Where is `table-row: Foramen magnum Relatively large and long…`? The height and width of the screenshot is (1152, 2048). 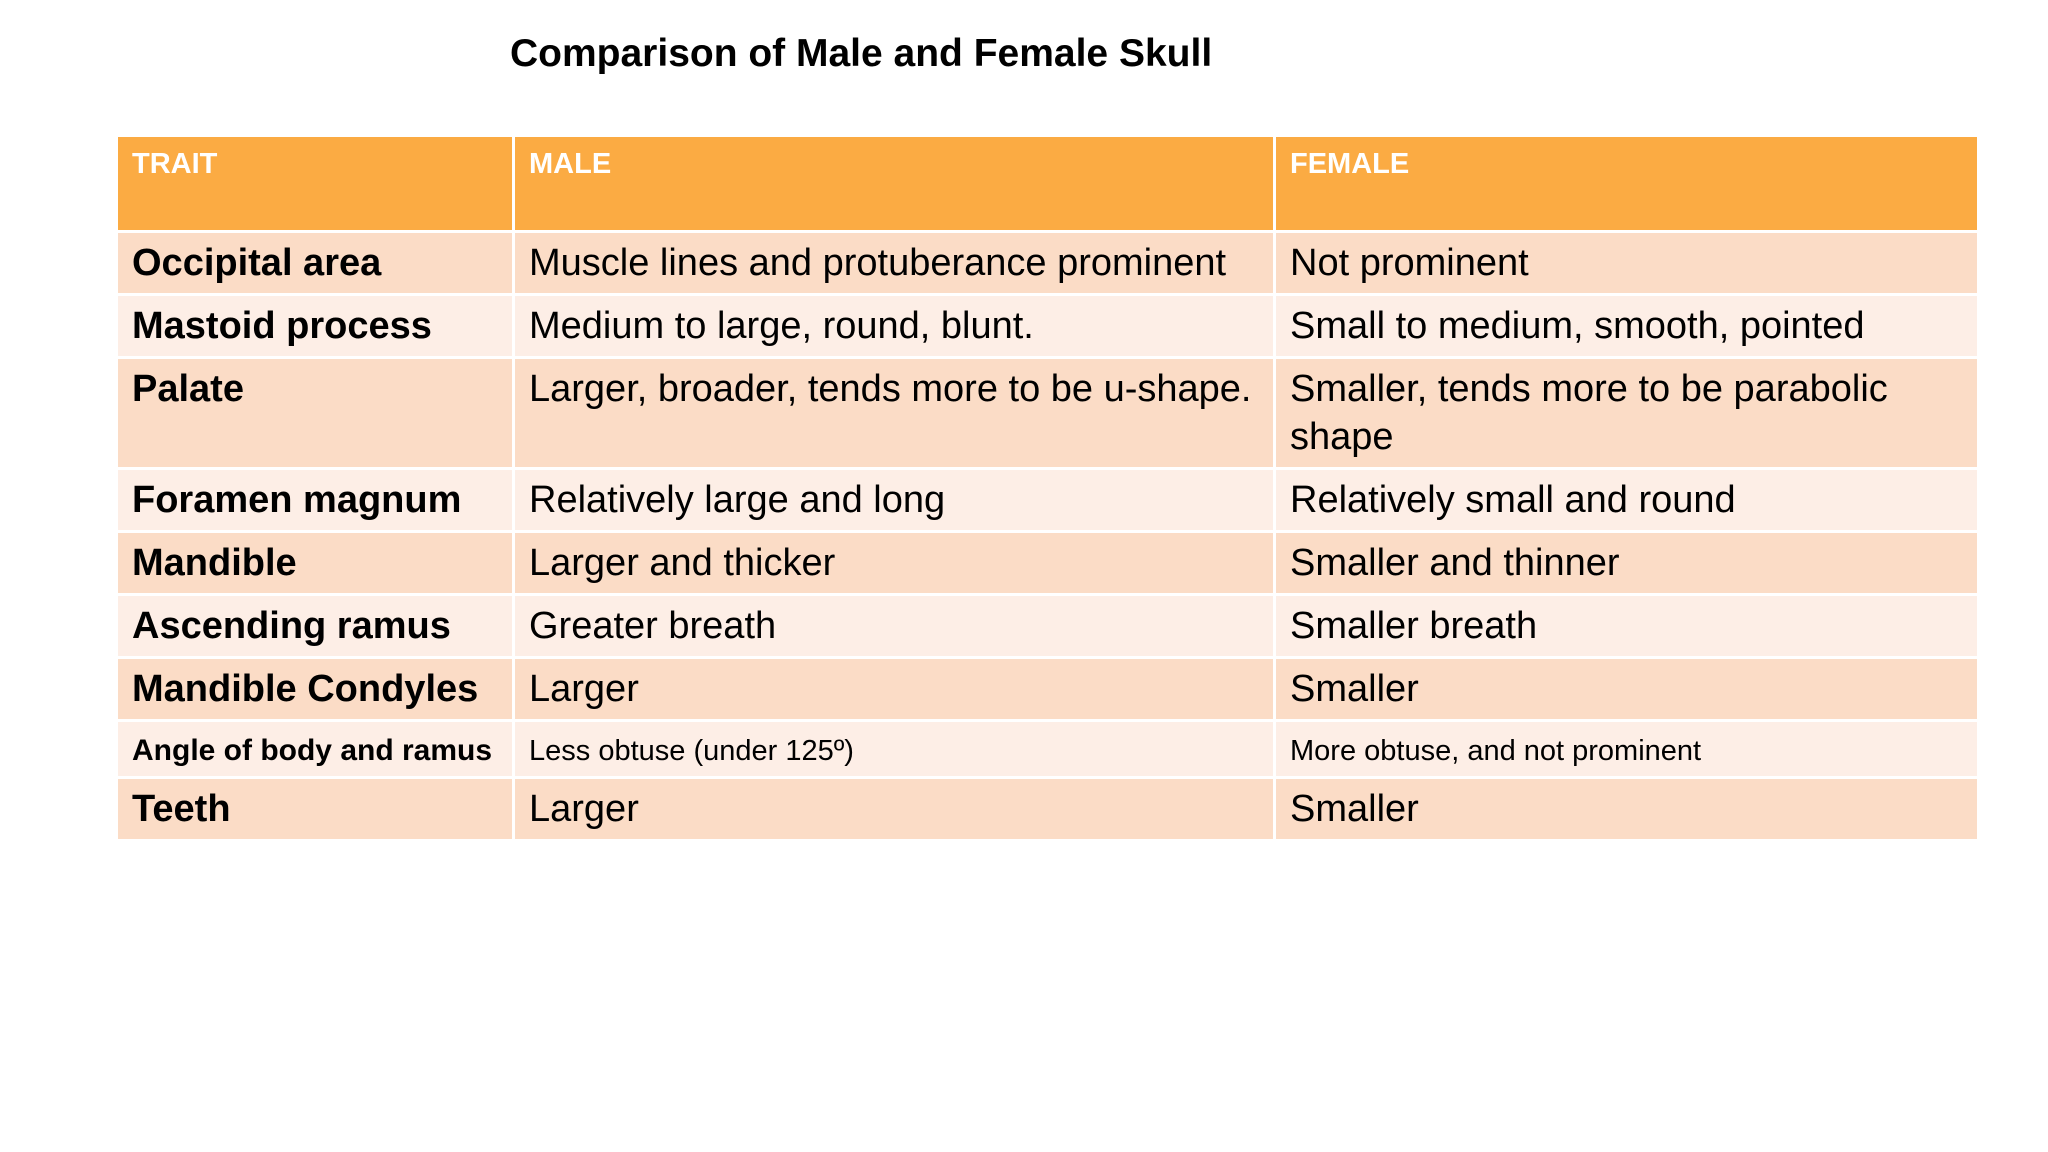 table-row: Foramen magnum Relatively large and long… is located at coordinates (1047, 500).